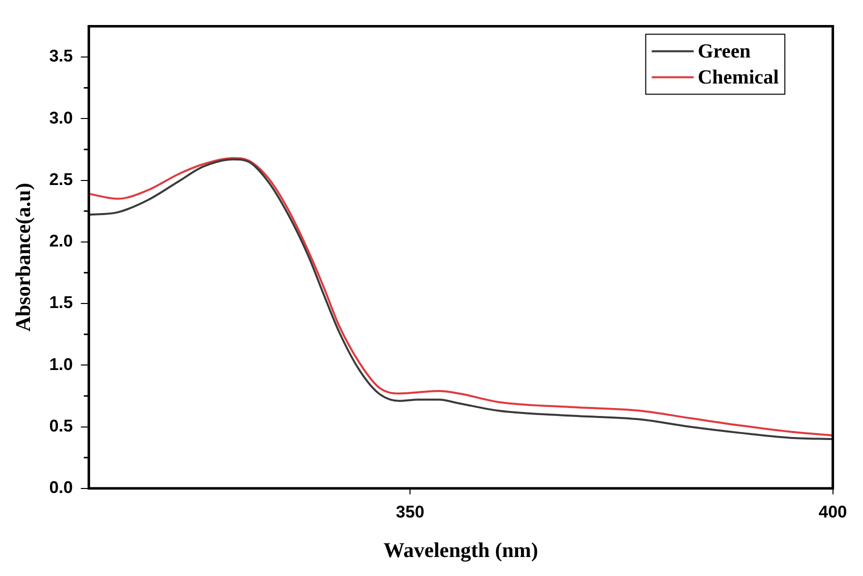 Image resolution: width=863 pixels, height=576 pixels. Describe the element at coordinates (410, 512) in the screenshot. I see `x-tick-label: 350` at that location.